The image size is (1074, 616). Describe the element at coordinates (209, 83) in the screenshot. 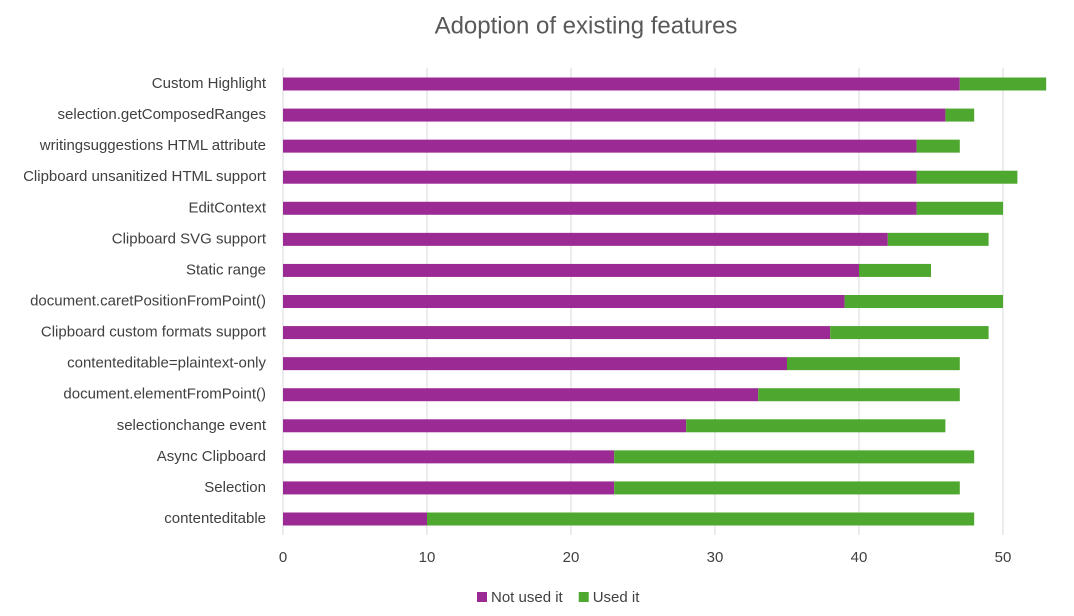

I see `y-tick-label: Custom Highlight` at that location.